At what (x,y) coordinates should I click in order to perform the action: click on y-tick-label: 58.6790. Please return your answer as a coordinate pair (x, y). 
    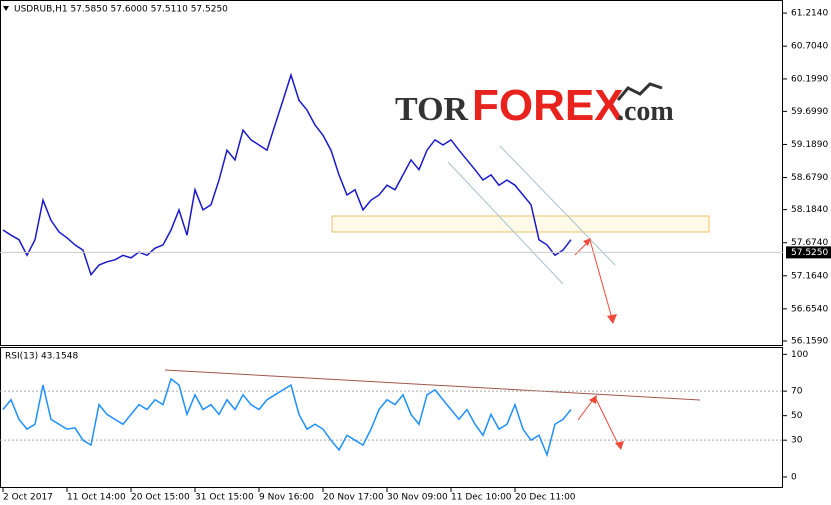
    Looking at the image, I should click on (809, 178).